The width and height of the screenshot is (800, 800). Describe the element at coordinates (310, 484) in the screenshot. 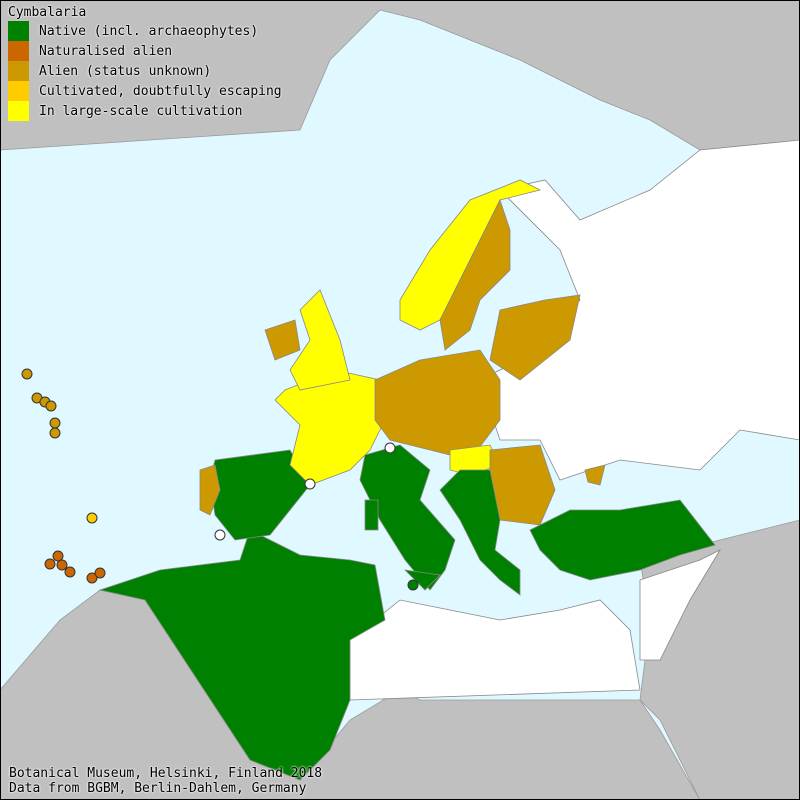

I see `record-dot-andorra` at that location.